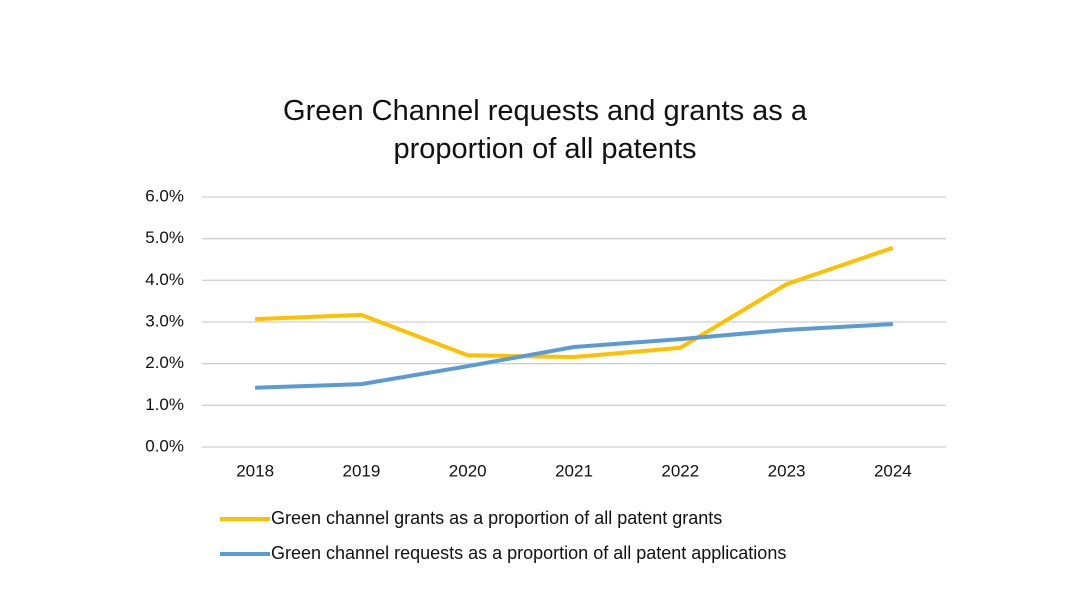 The image size is (1080, 608). Describe the element at coordinates (164, 320) in the screenshot. I see `y-tick-label: 3.0%` at that location.